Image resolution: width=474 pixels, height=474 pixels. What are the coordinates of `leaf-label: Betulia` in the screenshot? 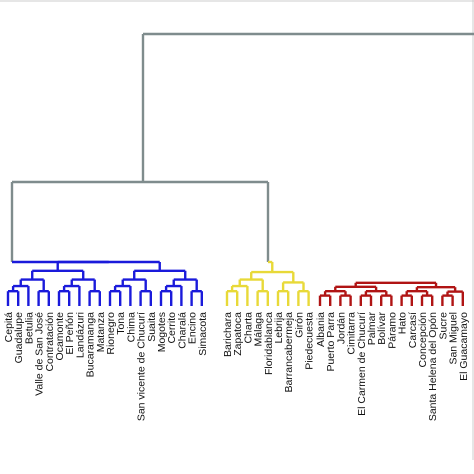 It's located at (29, 328).